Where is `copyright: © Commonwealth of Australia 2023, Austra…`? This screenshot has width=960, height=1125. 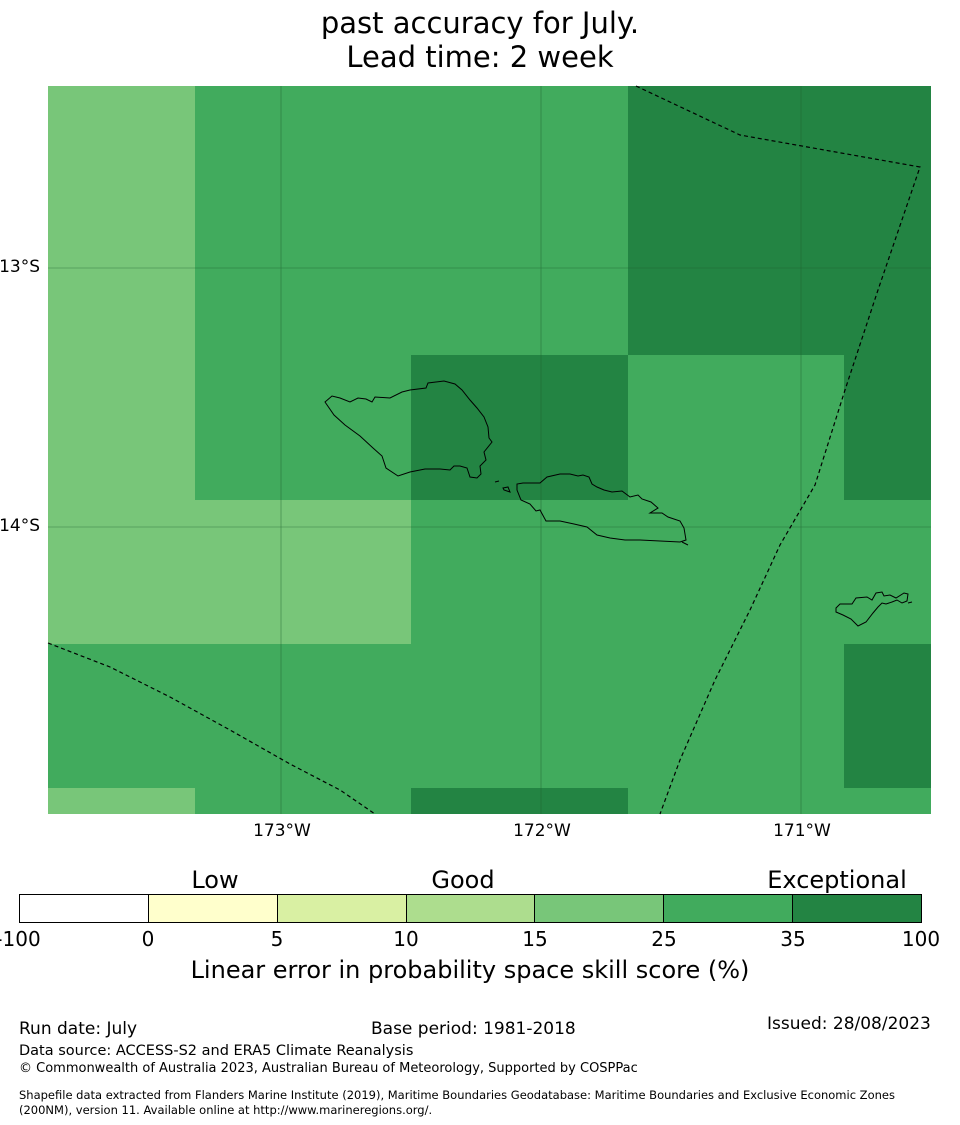 copyright: © Commonwealth of Australia 2023, Austra… is located at coordinates (328, 1068).